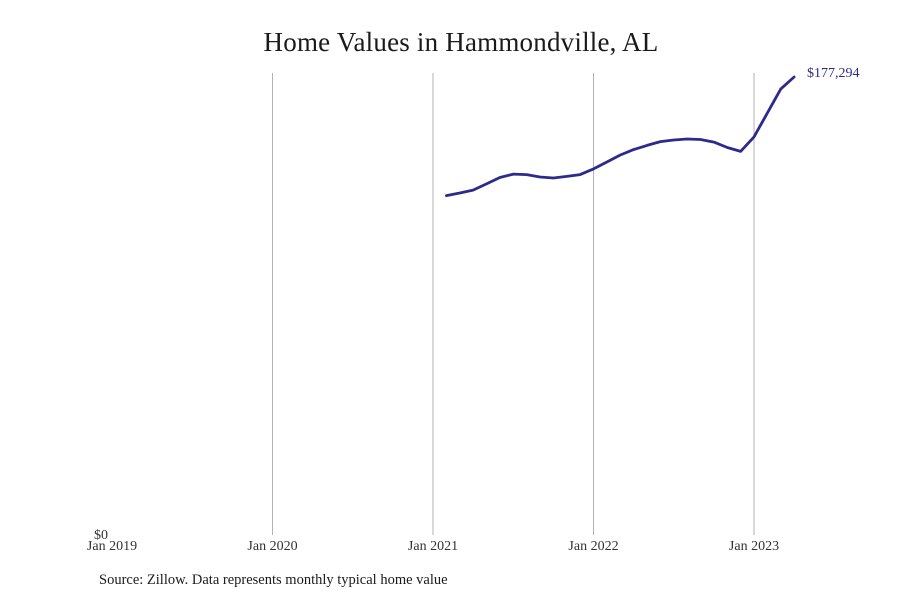 Image resolution: width=900 pixels, height=600 pixels. What do you see at coordinates (101, 535) in the screenshot?
I see `y-zero-label: $0` at bounding box center [101, 535].